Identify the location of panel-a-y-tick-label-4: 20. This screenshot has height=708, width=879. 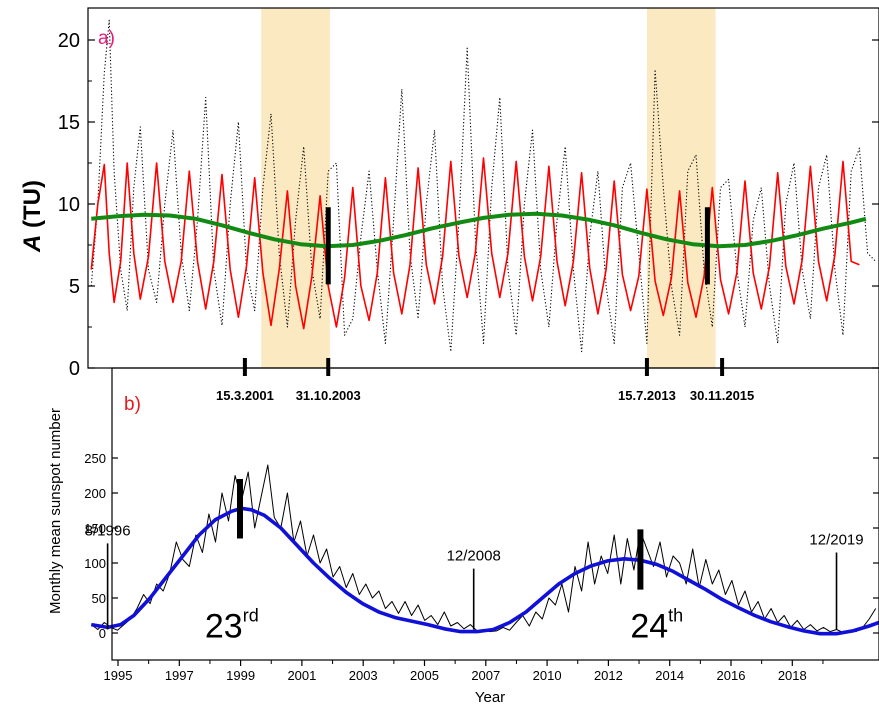
(69, 41).